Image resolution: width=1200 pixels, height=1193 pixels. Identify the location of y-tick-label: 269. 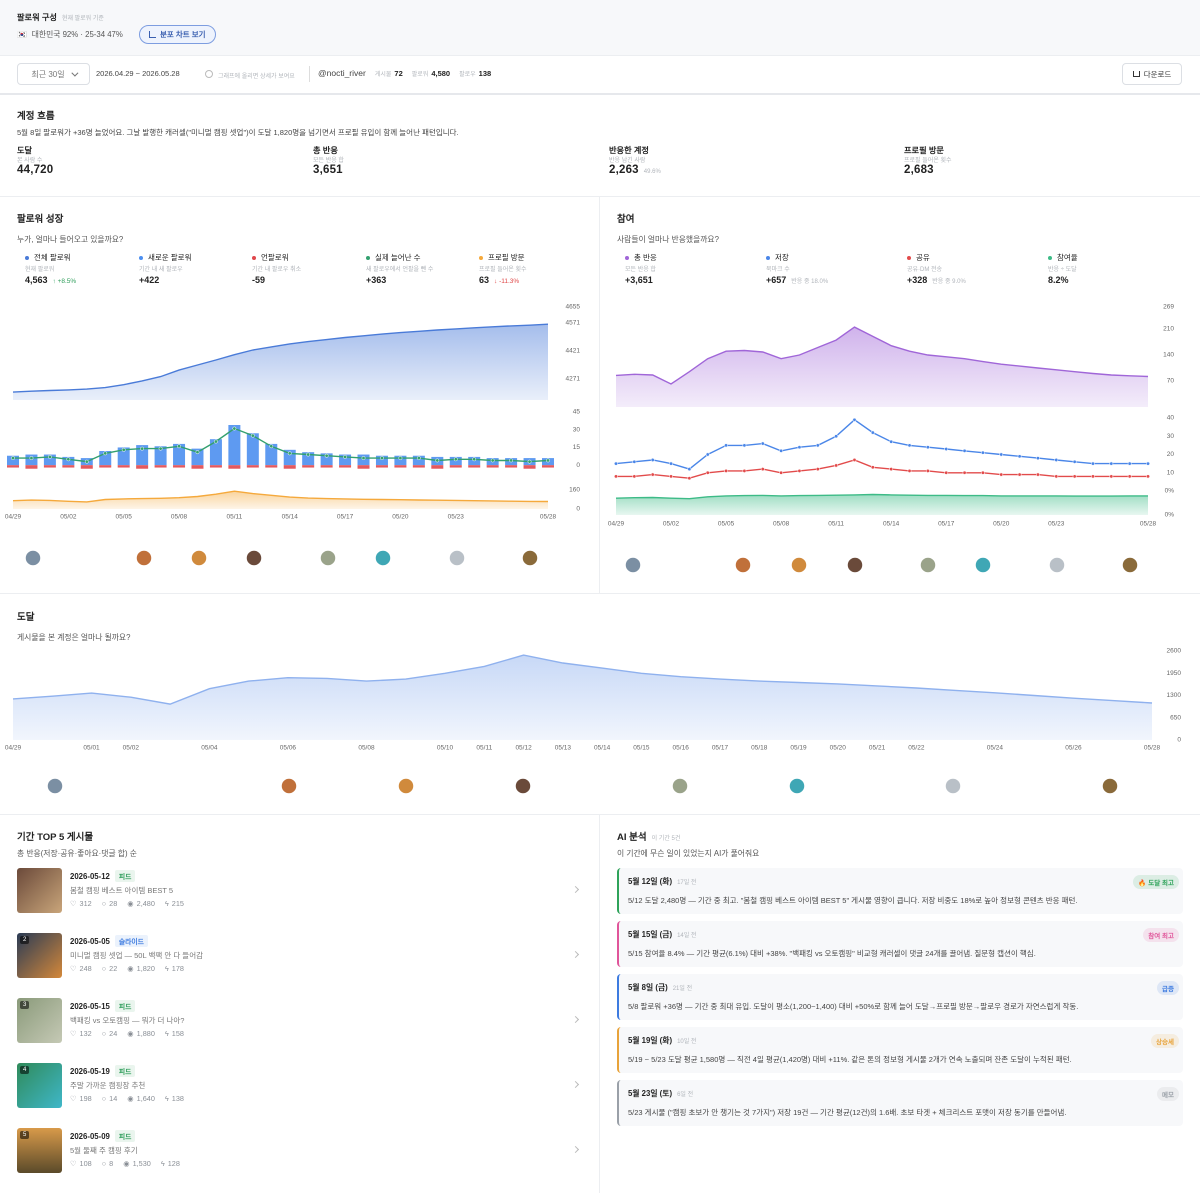
(1168, 307).